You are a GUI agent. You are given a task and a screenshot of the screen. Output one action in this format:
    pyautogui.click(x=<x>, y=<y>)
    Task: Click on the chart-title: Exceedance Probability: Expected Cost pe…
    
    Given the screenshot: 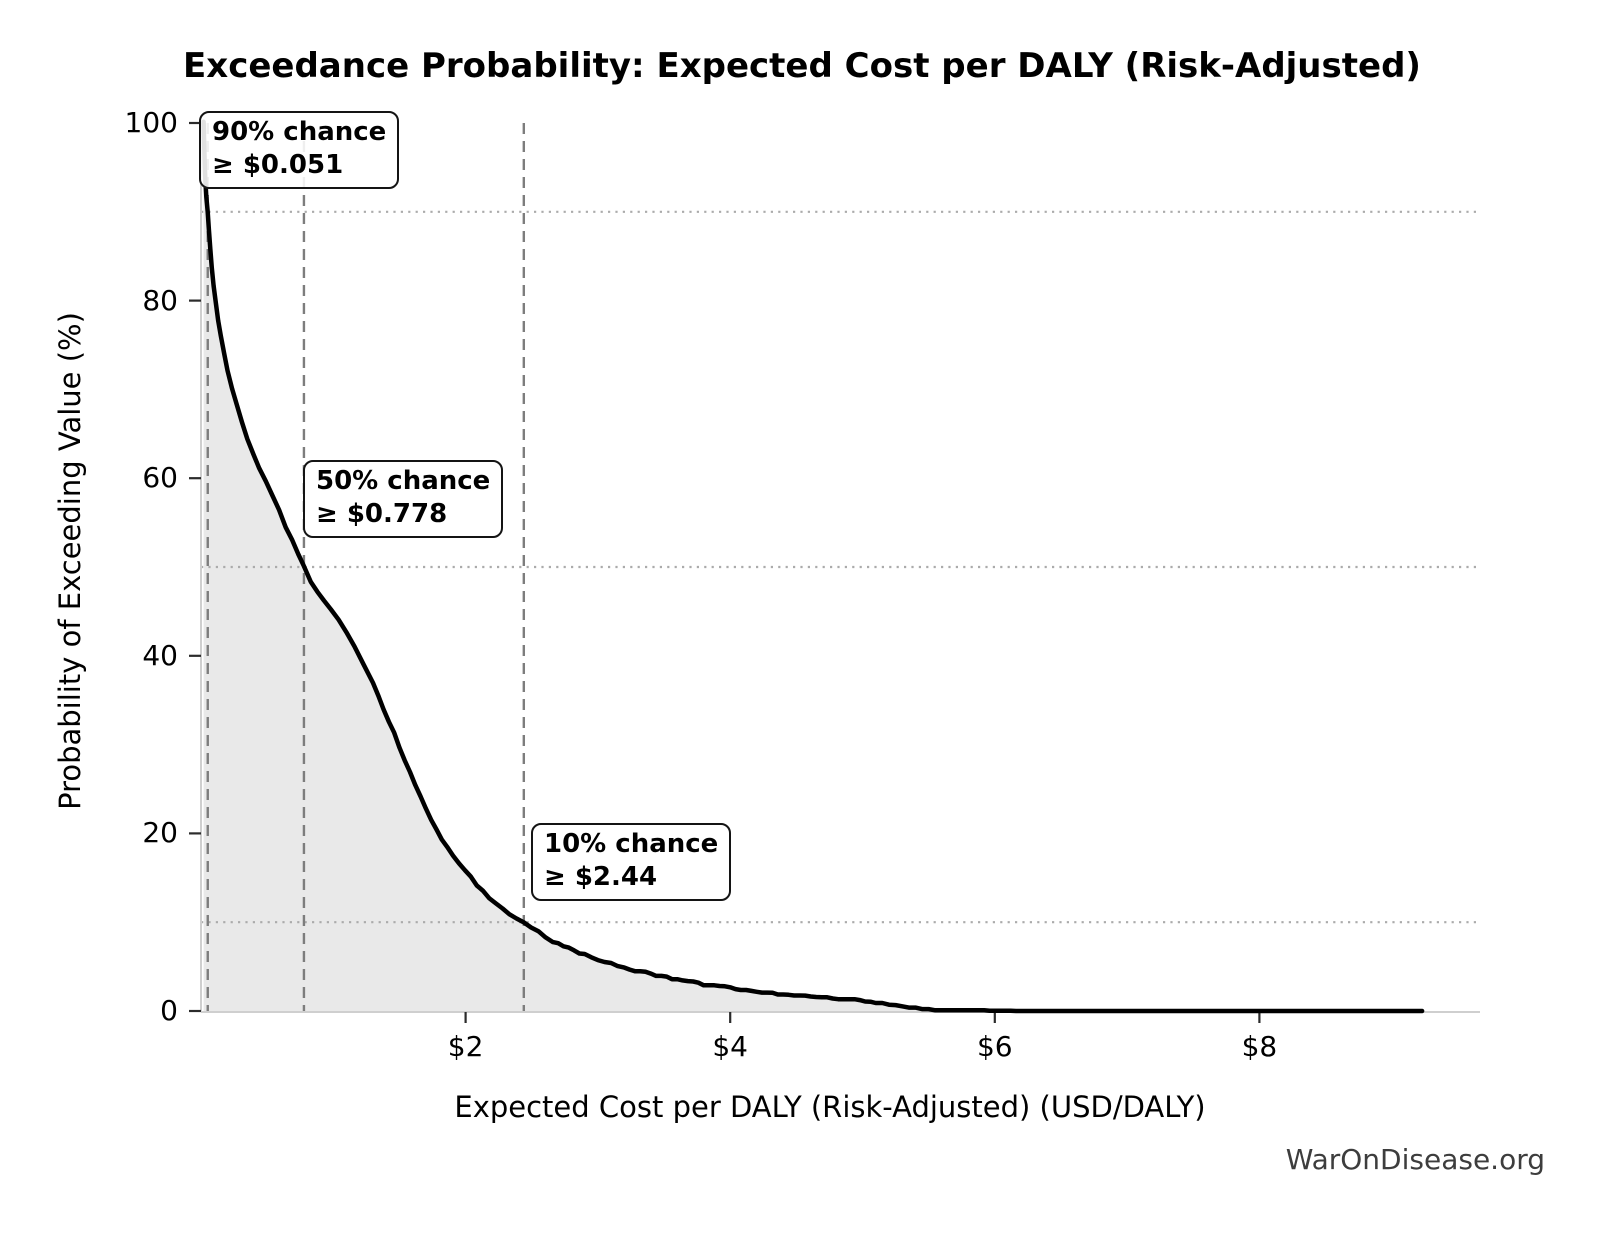 What is the action you would take?
    pyautogui.click(x=802, y=66)
    